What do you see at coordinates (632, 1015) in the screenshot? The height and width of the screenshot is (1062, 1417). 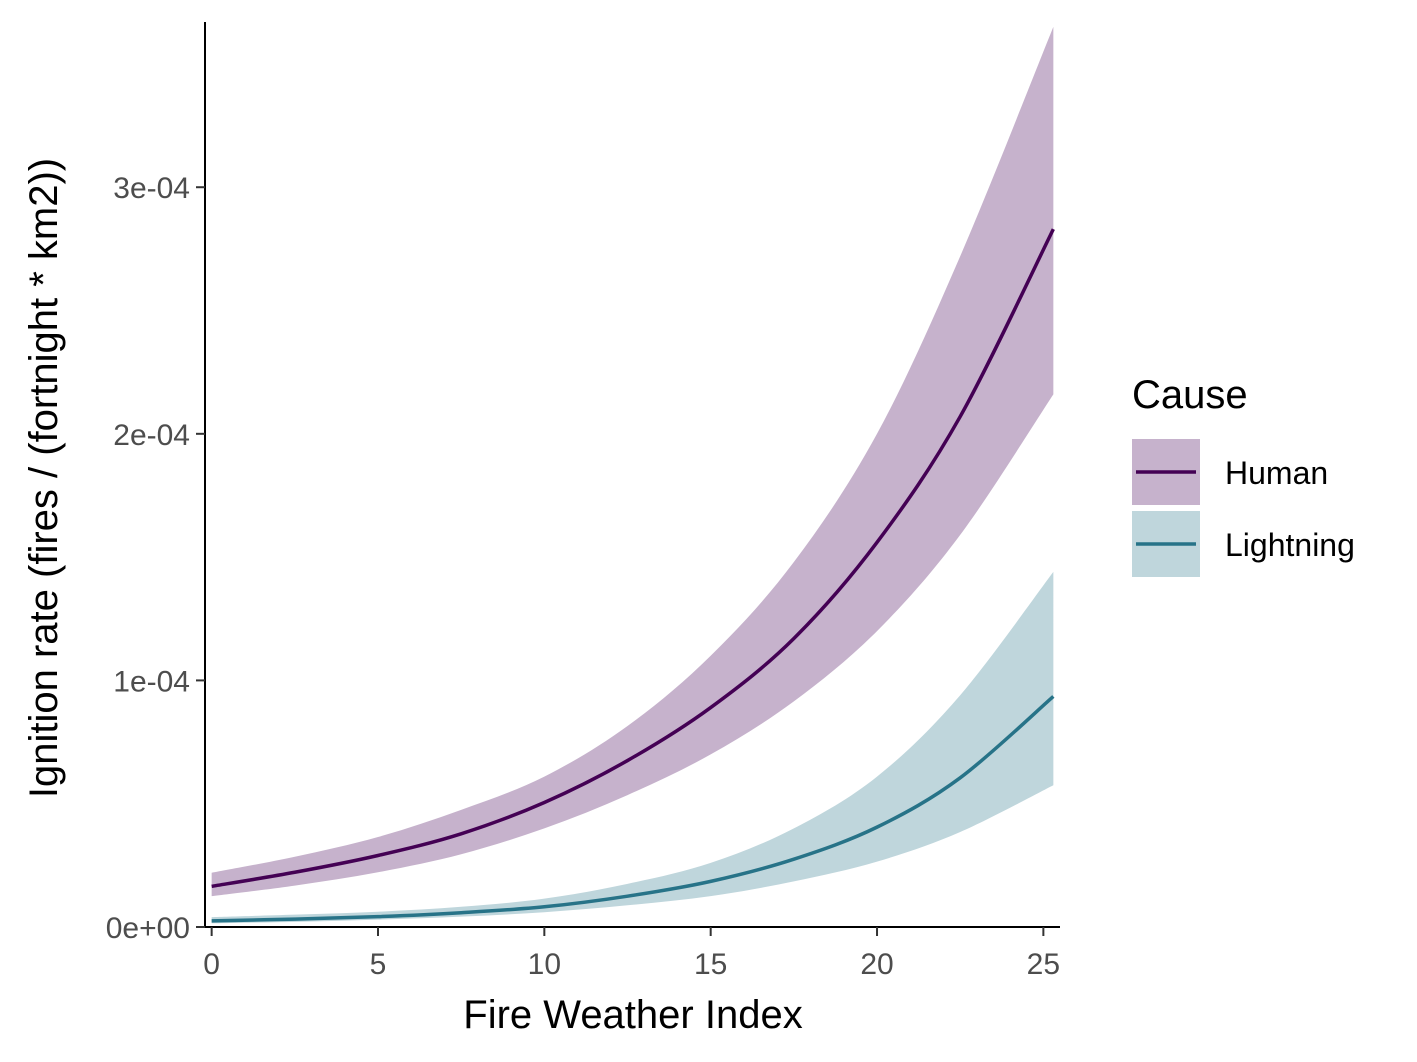 I see `x-axis-title: Fire Weather Index` at bounding box center [632, 1015].